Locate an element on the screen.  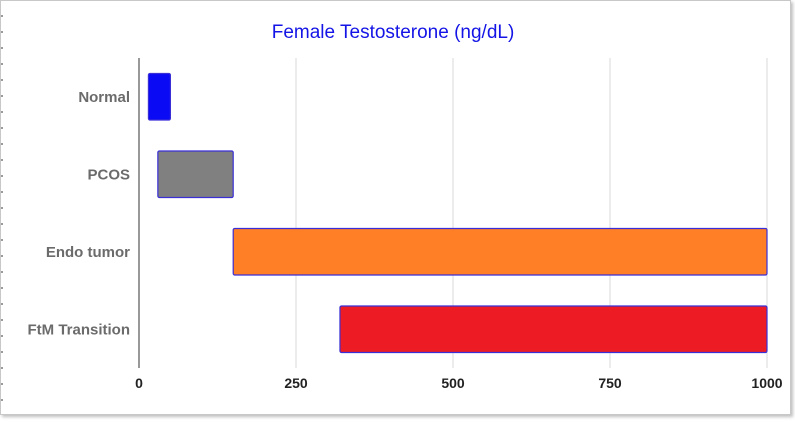
bar-endo-tumor is located at coordinates (500, 251).